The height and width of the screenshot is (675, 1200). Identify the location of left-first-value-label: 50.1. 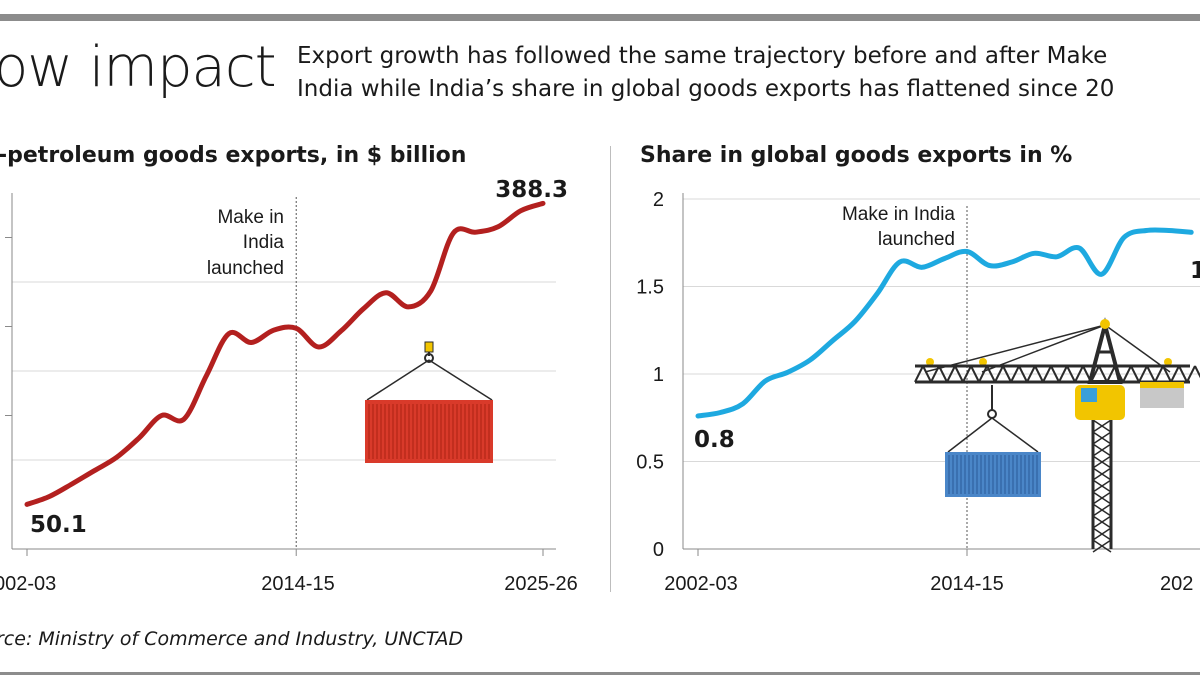
(58, 525).